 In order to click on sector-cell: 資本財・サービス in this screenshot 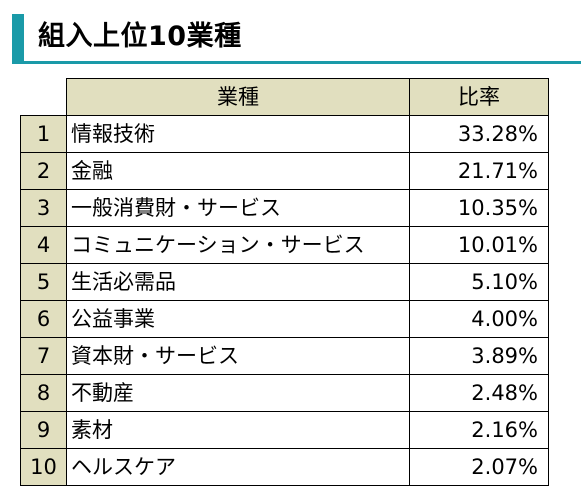, I will do `click(238, 356)`.